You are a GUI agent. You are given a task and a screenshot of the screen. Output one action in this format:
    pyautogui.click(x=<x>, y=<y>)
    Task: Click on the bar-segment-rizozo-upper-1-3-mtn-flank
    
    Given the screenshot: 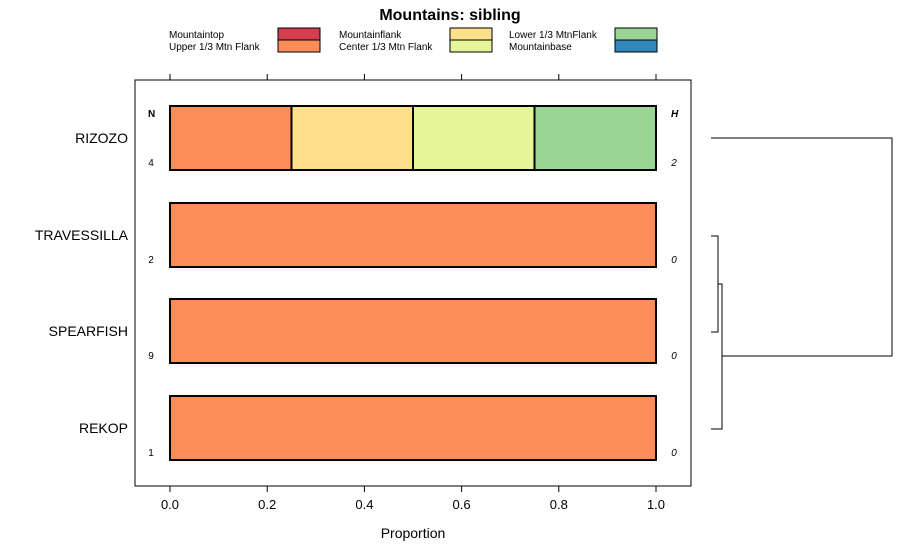 What is the action you would take?
    pyautogui.click(x=231, y=138)
    